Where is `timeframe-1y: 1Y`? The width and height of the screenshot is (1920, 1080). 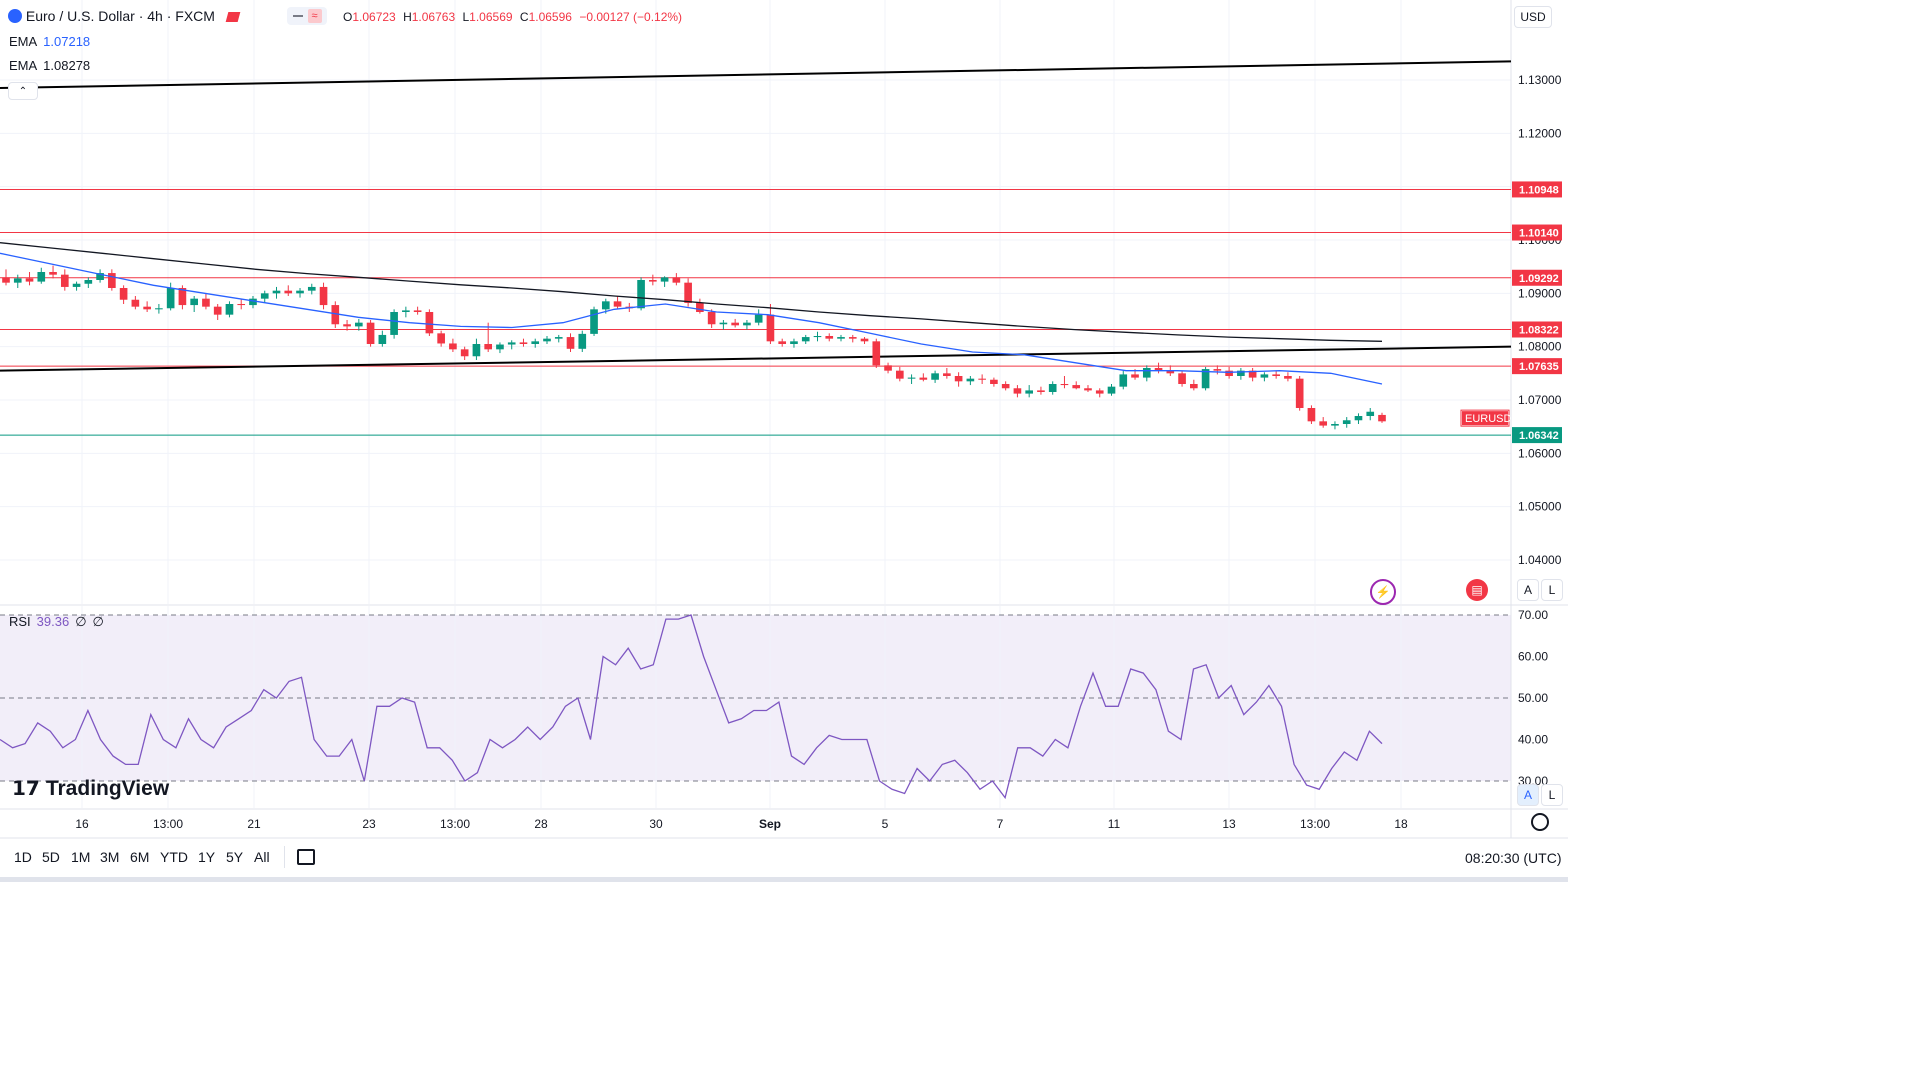 timeframe-1y: 1Y is located at coordinates (207, 857).